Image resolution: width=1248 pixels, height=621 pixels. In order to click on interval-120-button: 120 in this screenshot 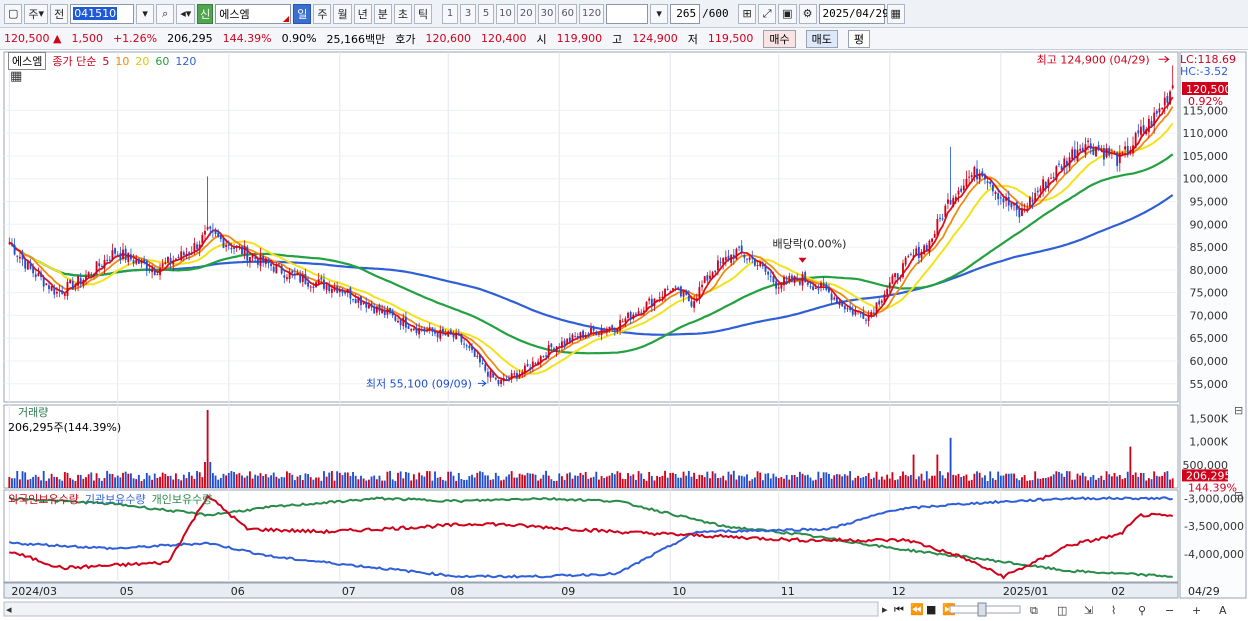, I will do `click(592, 13)`.